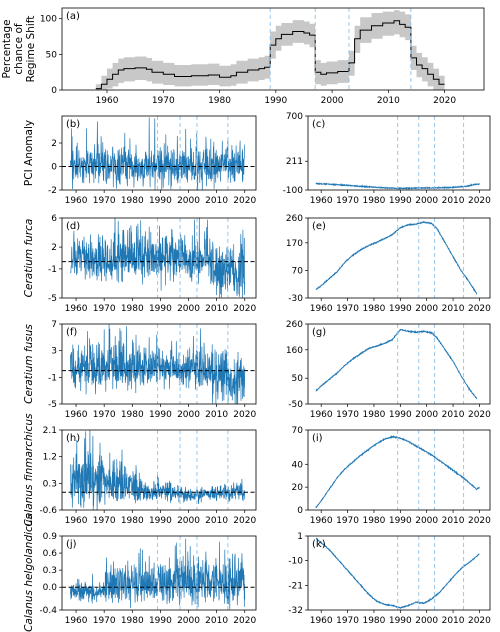 This screenshot has height=632, width=500. I want to click on x-tick-label-a-3: 1990, so click(275, 101).